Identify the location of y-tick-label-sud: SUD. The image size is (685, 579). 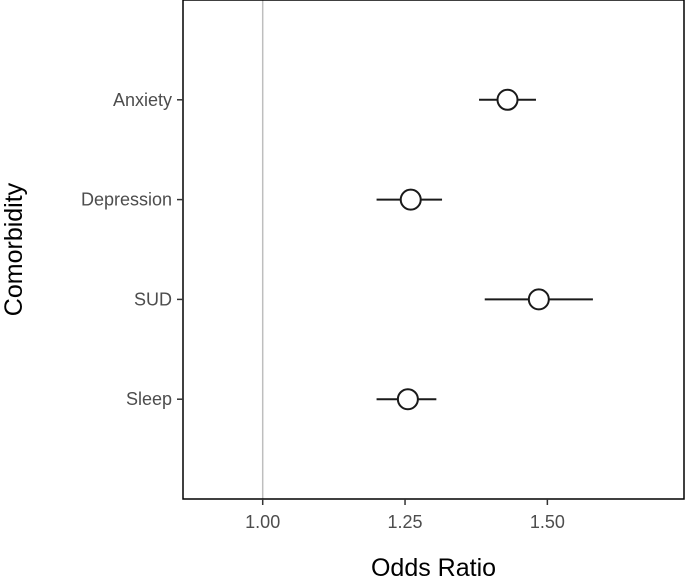
(153, 299).